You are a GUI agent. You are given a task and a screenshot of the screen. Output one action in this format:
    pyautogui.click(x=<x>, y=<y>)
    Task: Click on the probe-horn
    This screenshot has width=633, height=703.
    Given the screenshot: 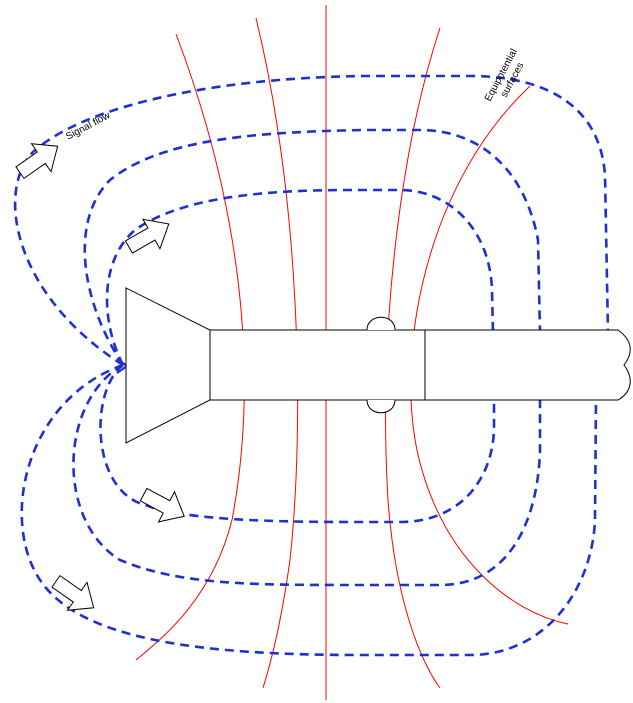 What is the action you would take?
    pyautogui.click(x=168, y=365)
    